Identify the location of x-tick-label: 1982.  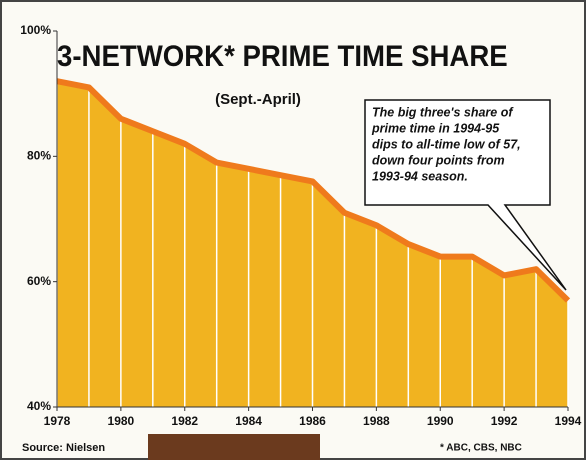
(184, 421).